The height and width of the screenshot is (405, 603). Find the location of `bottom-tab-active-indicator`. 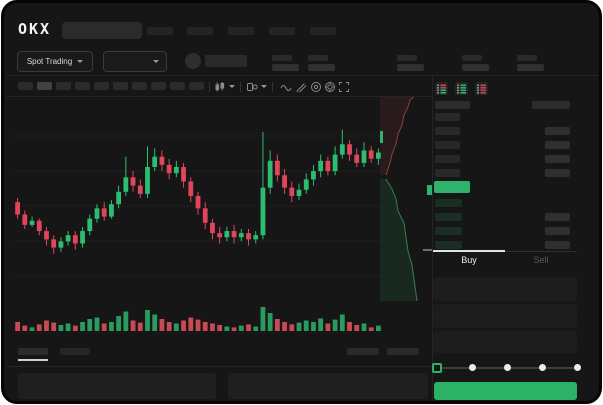

bottom-tab-active-indicator is located at coordinates (33, 360).